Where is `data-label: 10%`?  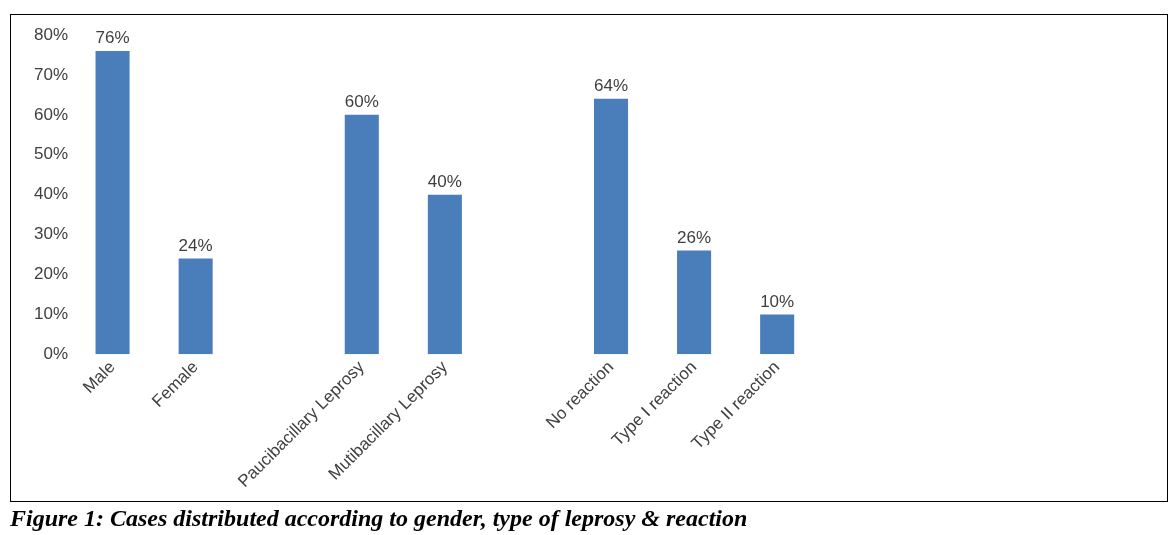
data-label: 10% is located at coordinates (777, 301).